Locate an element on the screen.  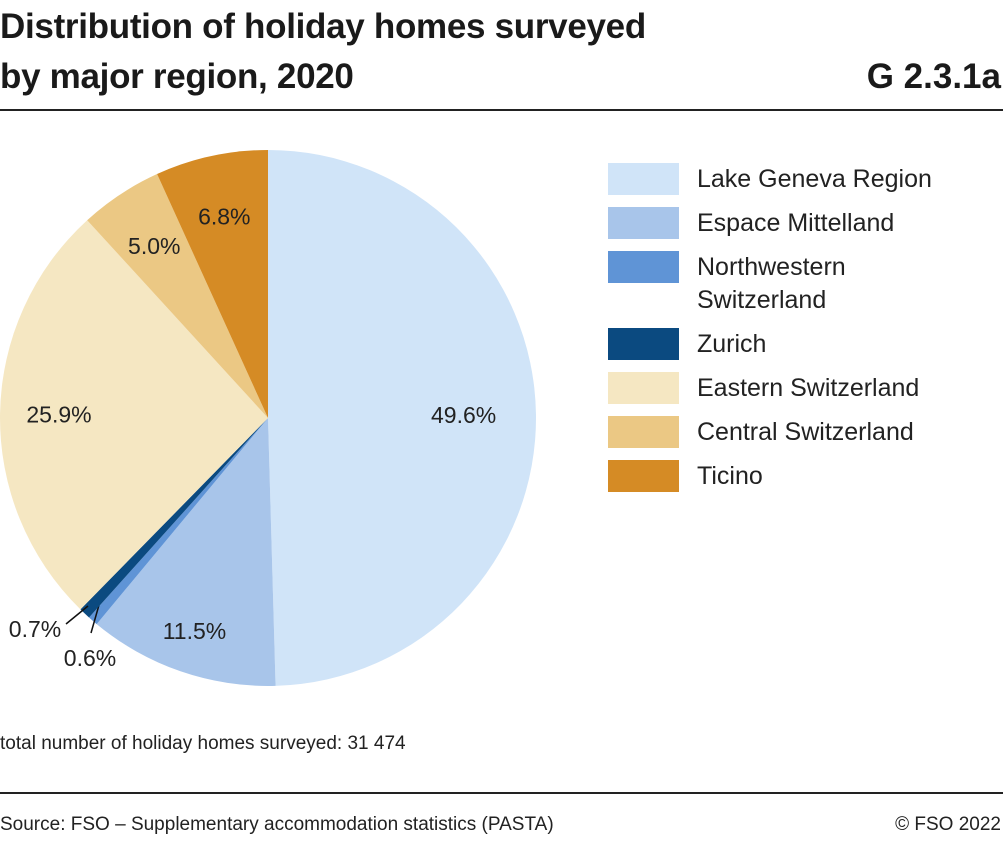
data-label-espace-mittelland: 11.5% is located at coordinates (195, 631).